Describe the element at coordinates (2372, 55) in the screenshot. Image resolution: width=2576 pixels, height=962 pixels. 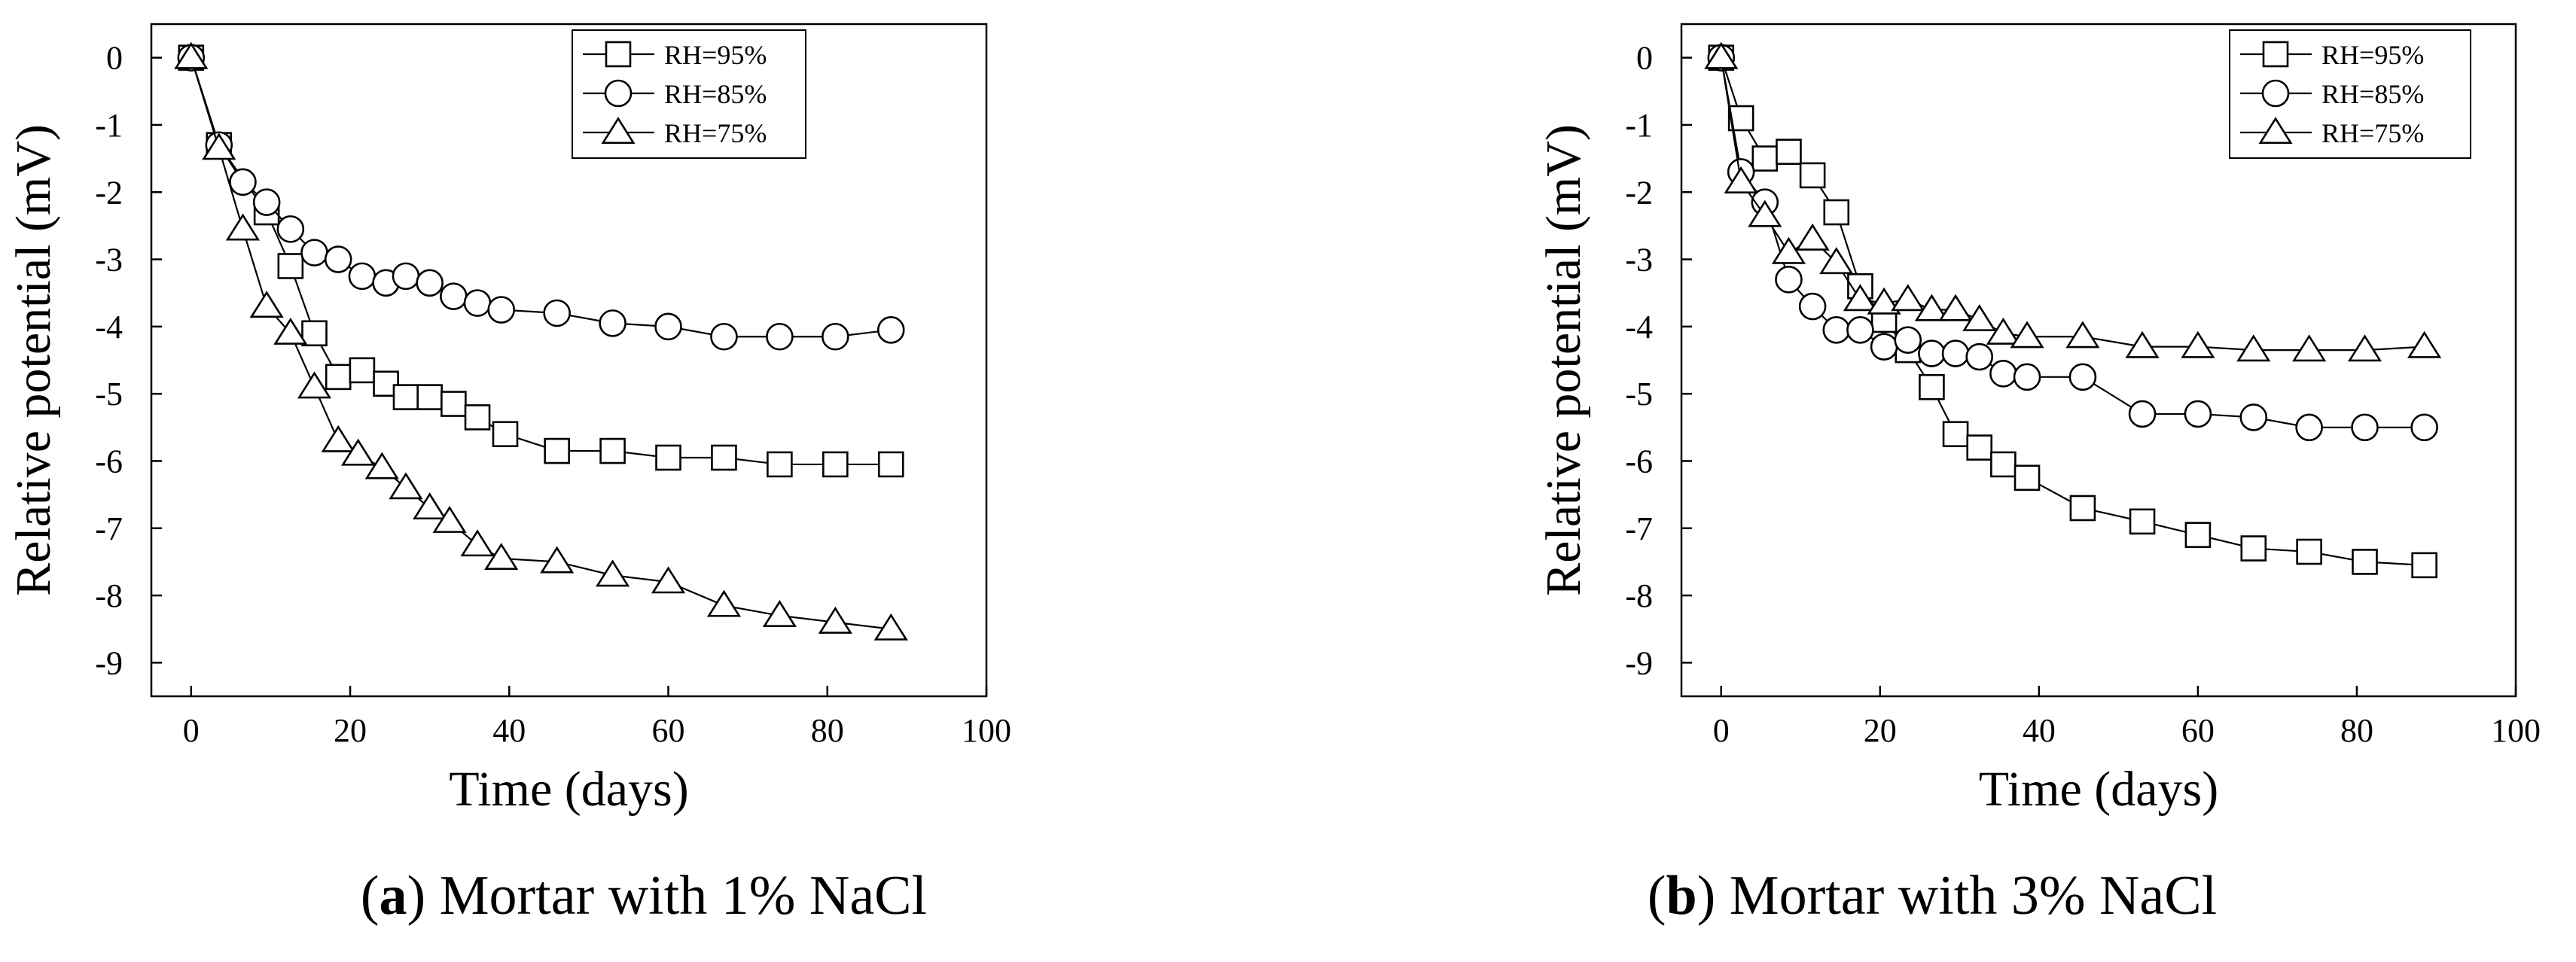
I see `chart-b-legend-label: RH=95%` at that location.